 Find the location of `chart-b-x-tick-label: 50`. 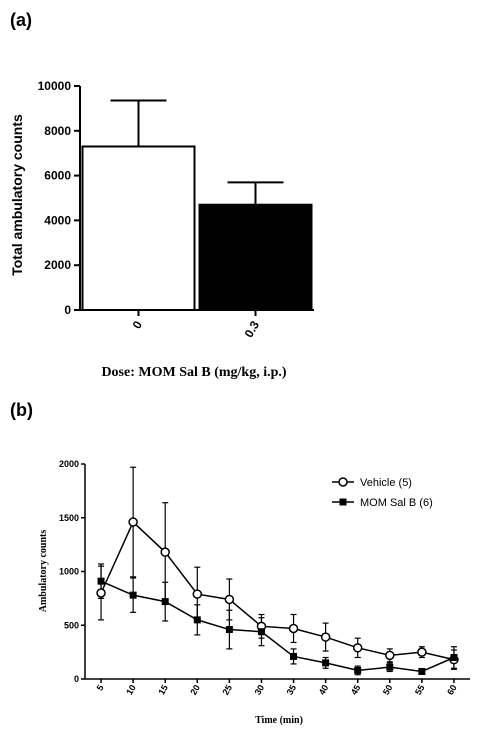

chart-b-x-tick-label: 50 is located at coordinates (388, 690).